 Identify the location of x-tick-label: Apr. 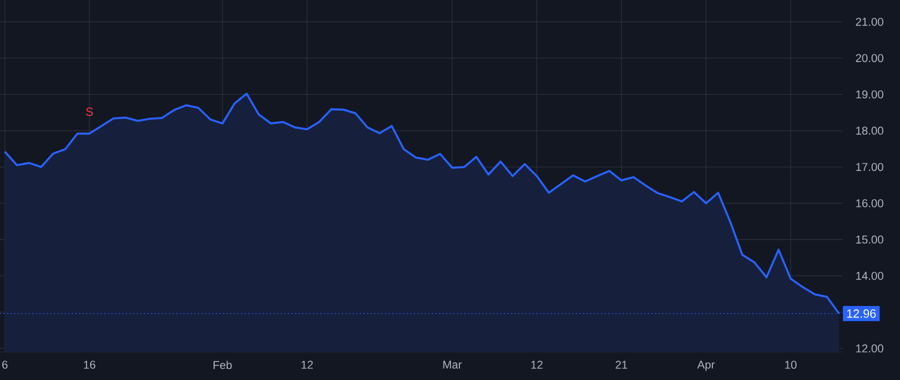
(706, 365).